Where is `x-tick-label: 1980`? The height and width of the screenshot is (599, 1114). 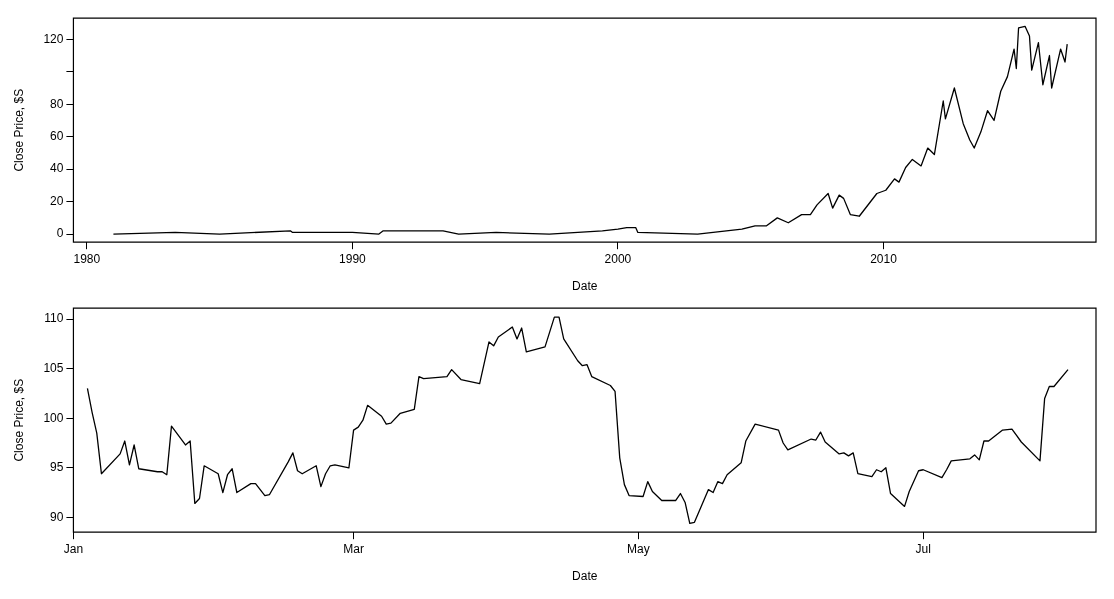
x-tick-label: 1980 is located at coordinates (87, 258).